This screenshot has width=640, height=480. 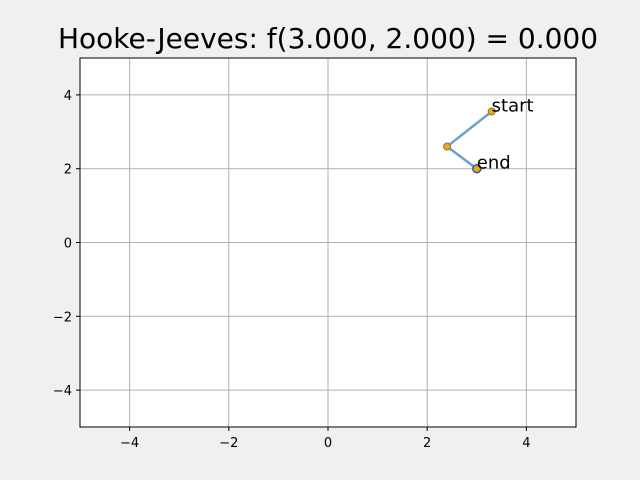 What do you see at coordinates (68, 96) in the screenshot?
I see `y-tick-label: 4` at bounding box center [68, 96].